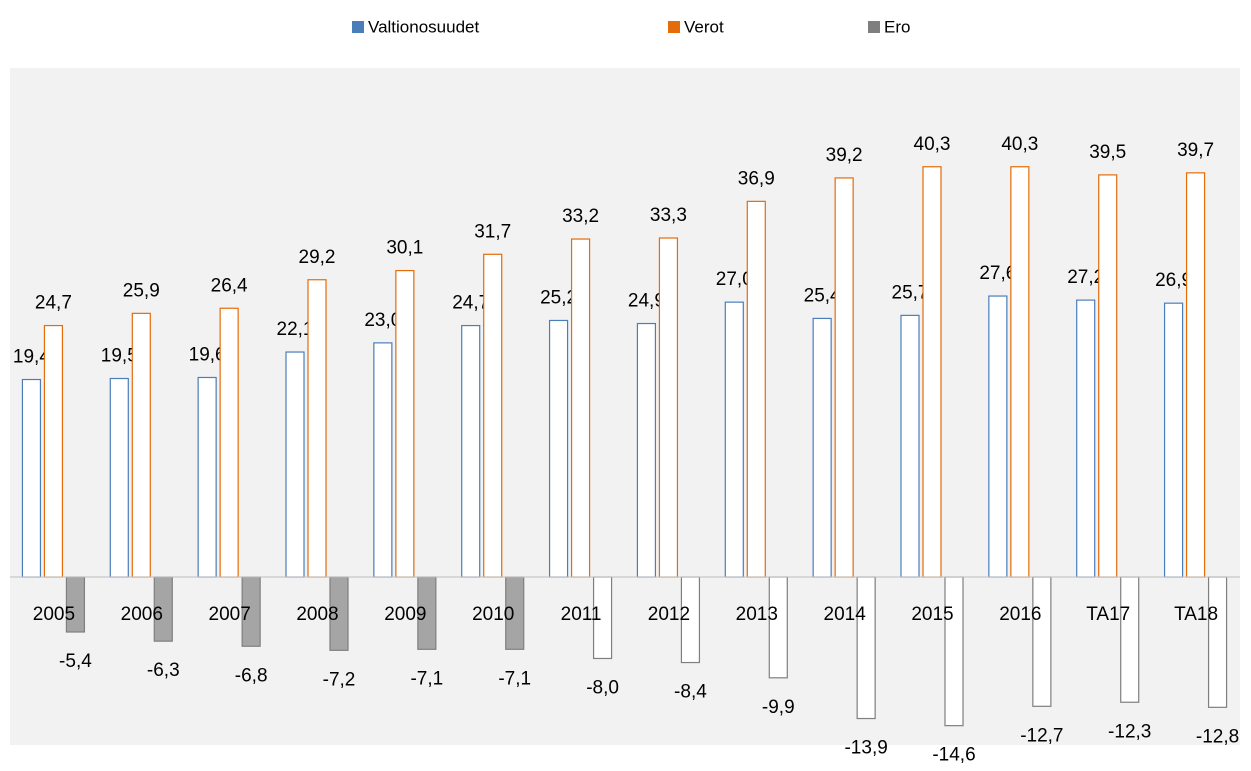 This screenshot has height=771, width=1251. I want to click on x-tick-label: 2005, so click(54, 614).